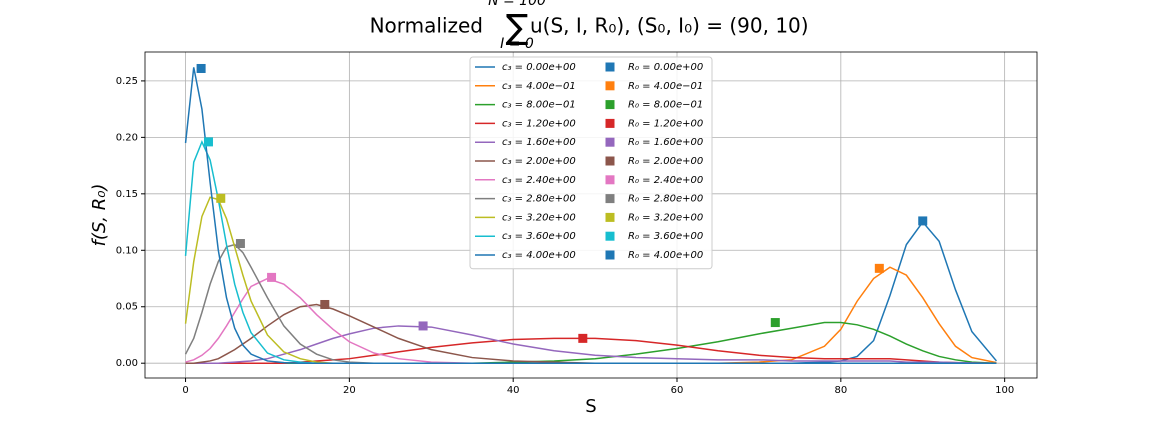 Image resolution: width=1152 pixels, height=432 pixels. Describe the element at coordinates (665, 67) in the screenshot. I see `legend-label: R₀ = 0.00e+00` at that location.